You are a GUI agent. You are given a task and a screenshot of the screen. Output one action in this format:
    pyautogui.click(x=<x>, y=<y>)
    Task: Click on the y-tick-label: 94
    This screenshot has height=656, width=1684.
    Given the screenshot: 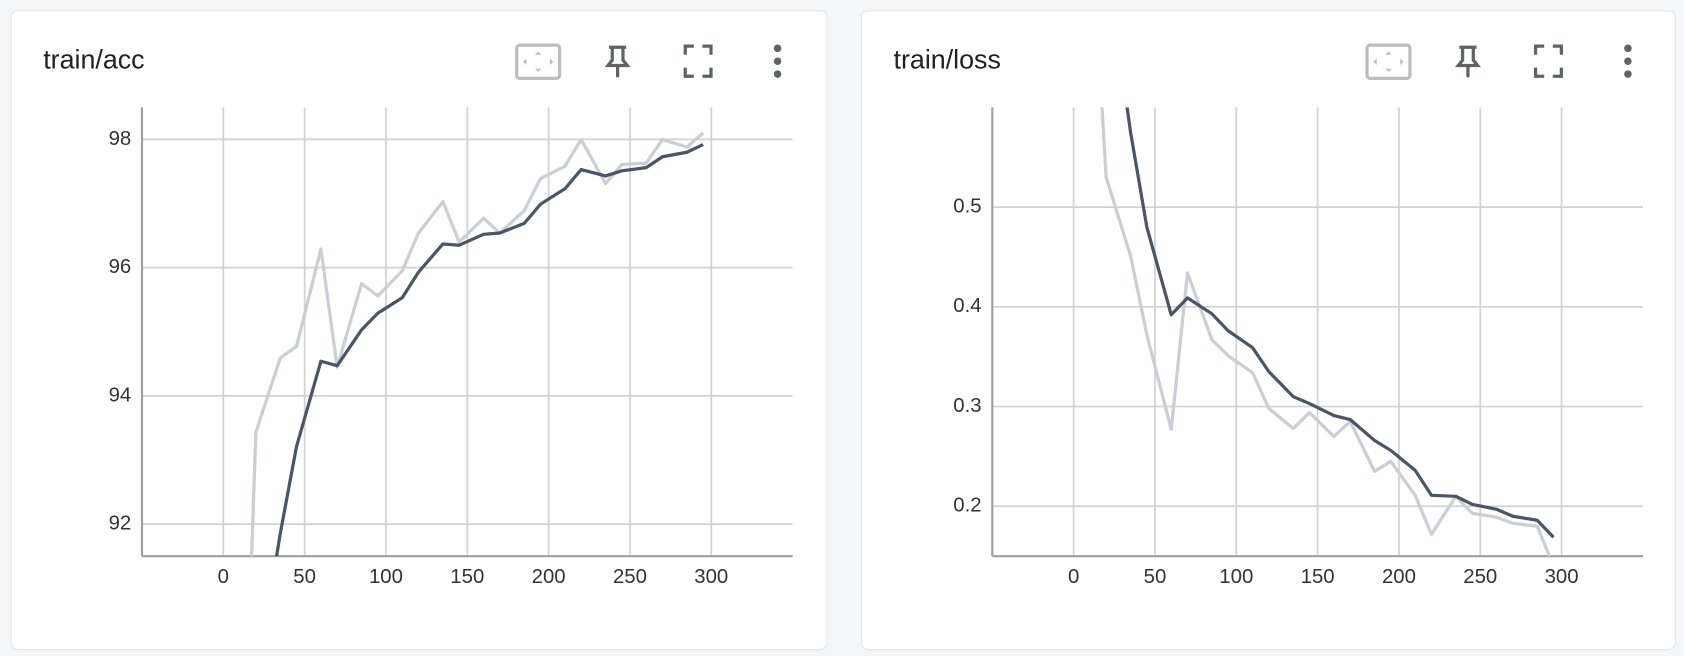 What is the action you would take?
    pyautogui.click(x=120, y=395)
    